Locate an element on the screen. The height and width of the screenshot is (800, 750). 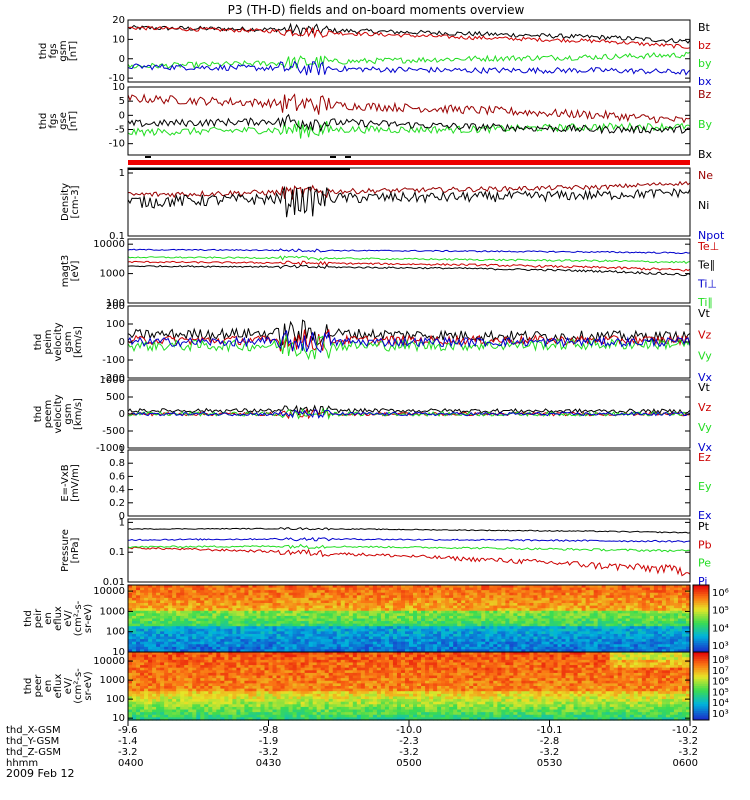
y-label-line: eV/ is located at coordinates (68, 618).